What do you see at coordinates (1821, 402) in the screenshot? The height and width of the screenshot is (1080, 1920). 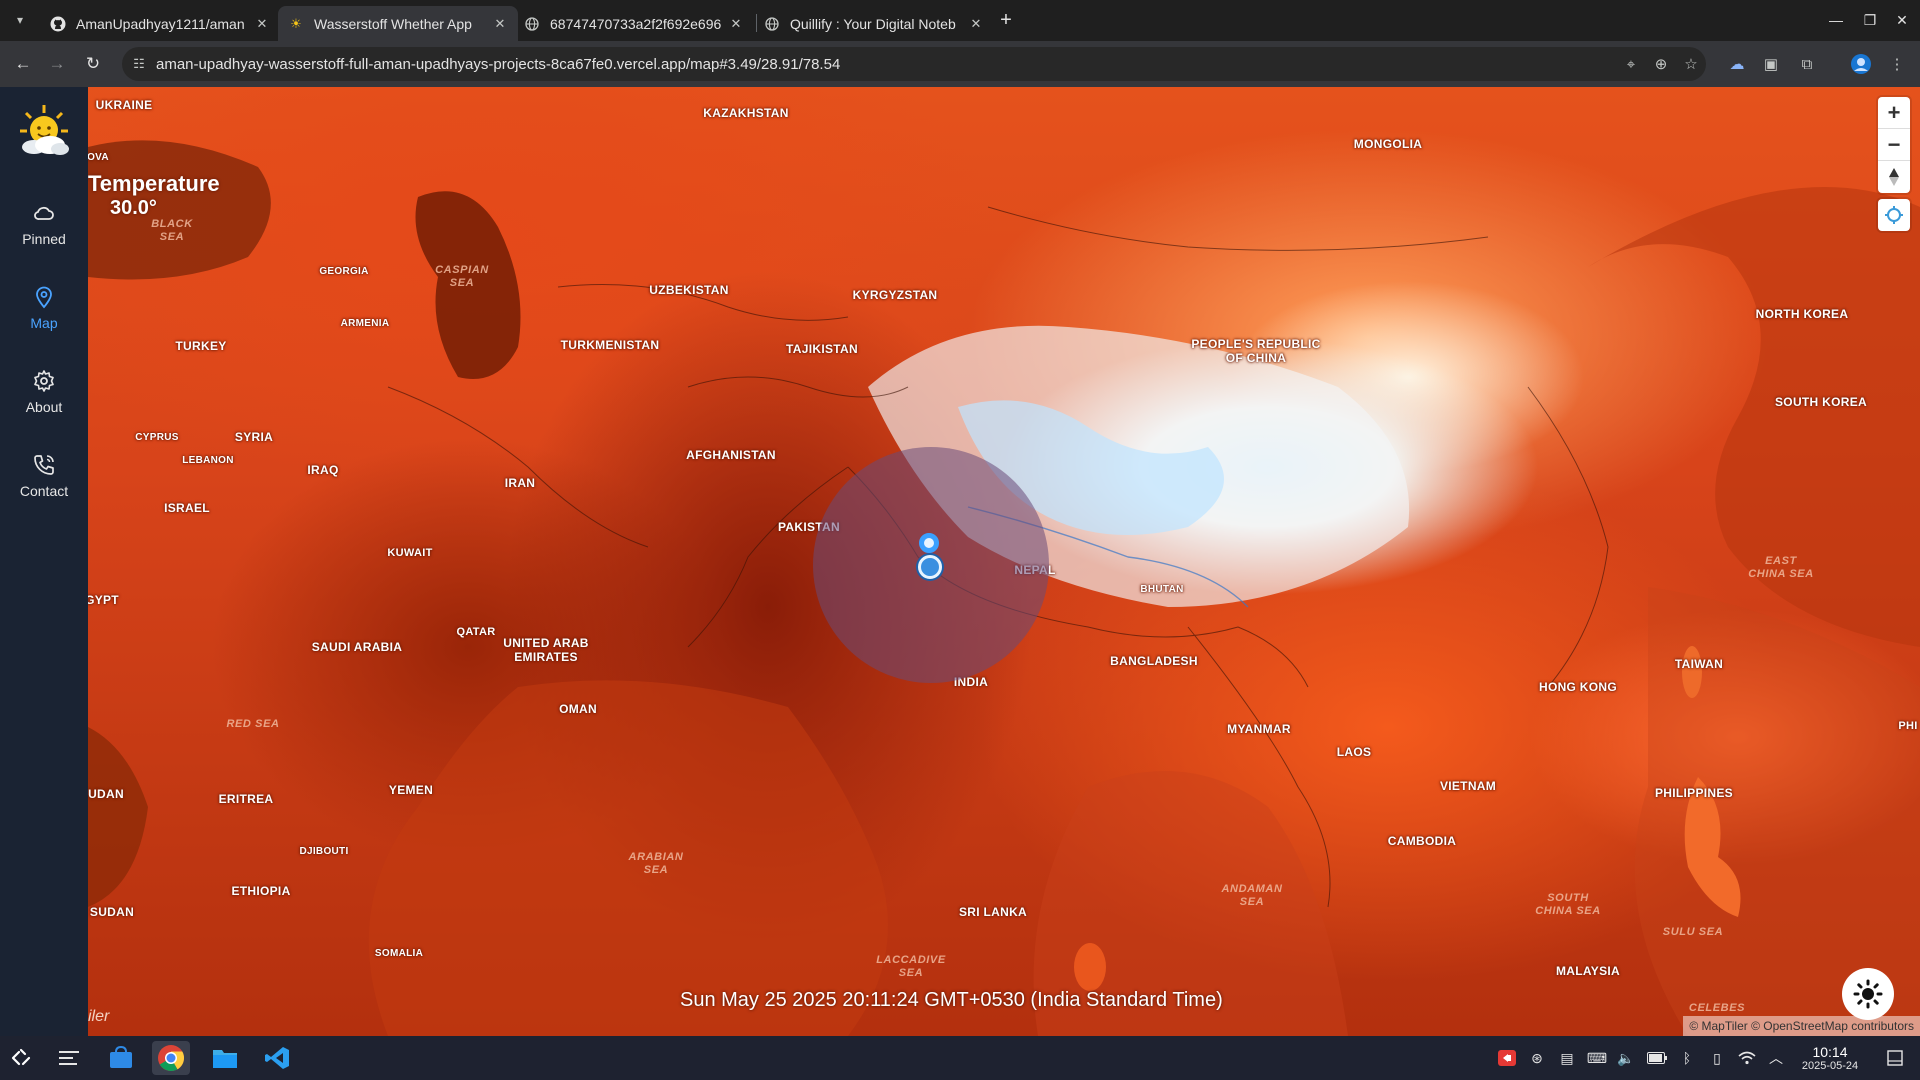 I see `country-label: SOUTH KOREA` at bounding box center [1821, 402].